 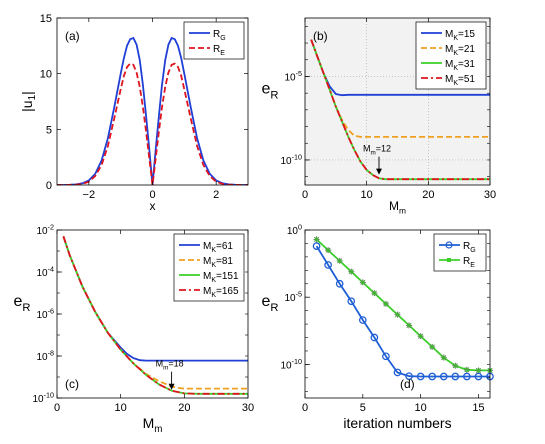 I want to click on legend-label-rest: =165, so click(x=227, y=291).